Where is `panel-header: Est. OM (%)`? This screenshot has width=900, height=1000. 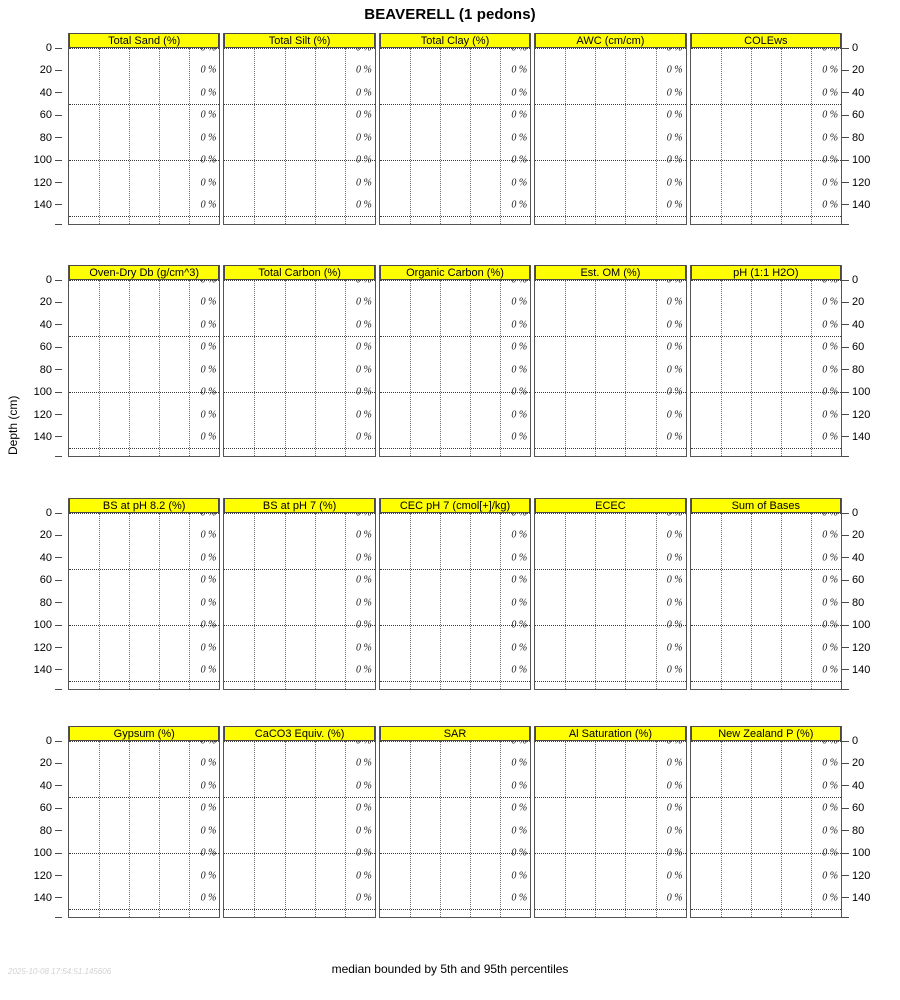 panel-header: Est. OM (%) is located at coordinates (610, 272).